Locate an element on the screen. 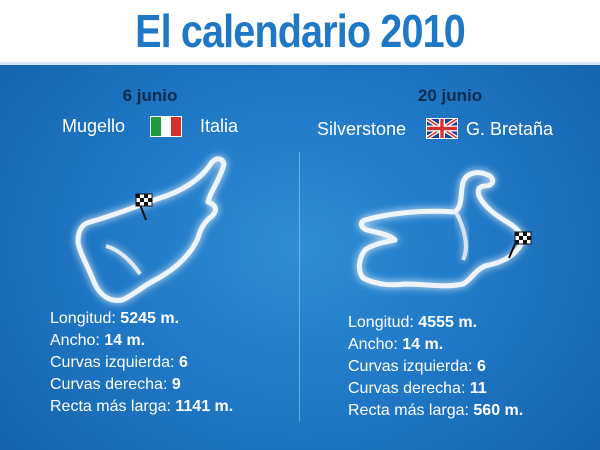 This screenshot has width=600, height=450. page-title: El calendario 2010 is located at coordinates (300, 31).